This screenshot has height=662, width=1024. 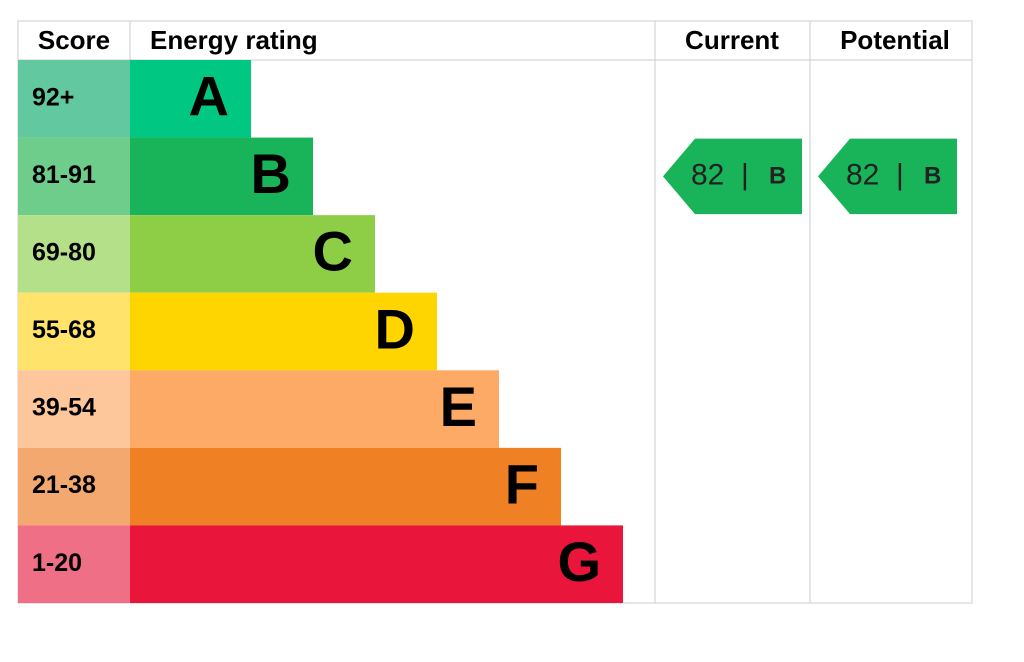 What do you see at coordinates (209, 96) in the screenshot?
I see `rating-letter: A` at bounding box center [209, 96].